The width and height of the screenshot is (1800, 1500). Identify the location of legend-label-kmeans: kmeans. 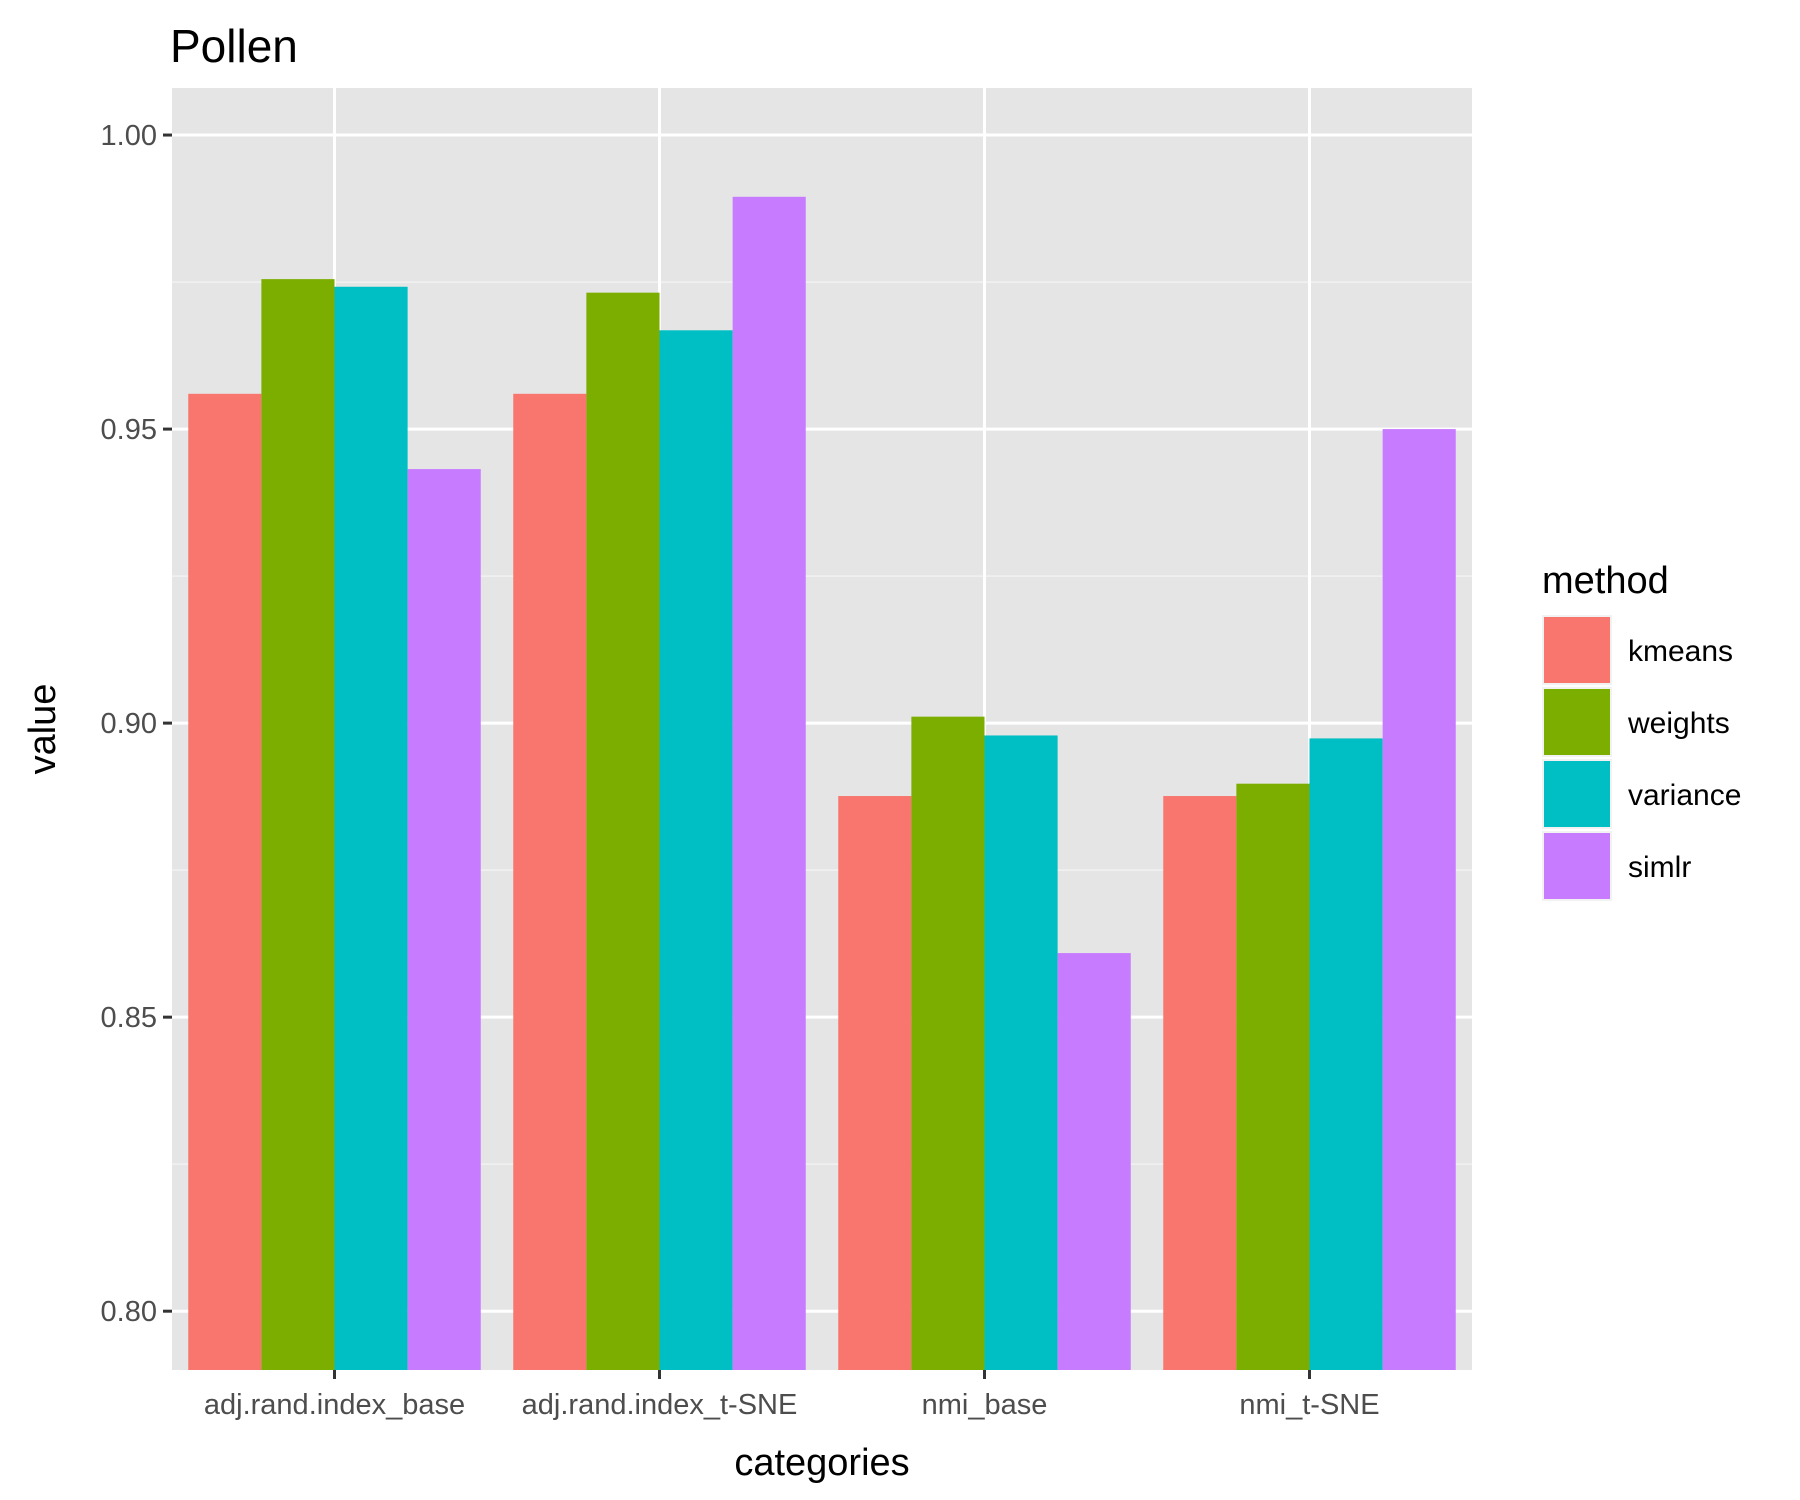
(1680, 651).